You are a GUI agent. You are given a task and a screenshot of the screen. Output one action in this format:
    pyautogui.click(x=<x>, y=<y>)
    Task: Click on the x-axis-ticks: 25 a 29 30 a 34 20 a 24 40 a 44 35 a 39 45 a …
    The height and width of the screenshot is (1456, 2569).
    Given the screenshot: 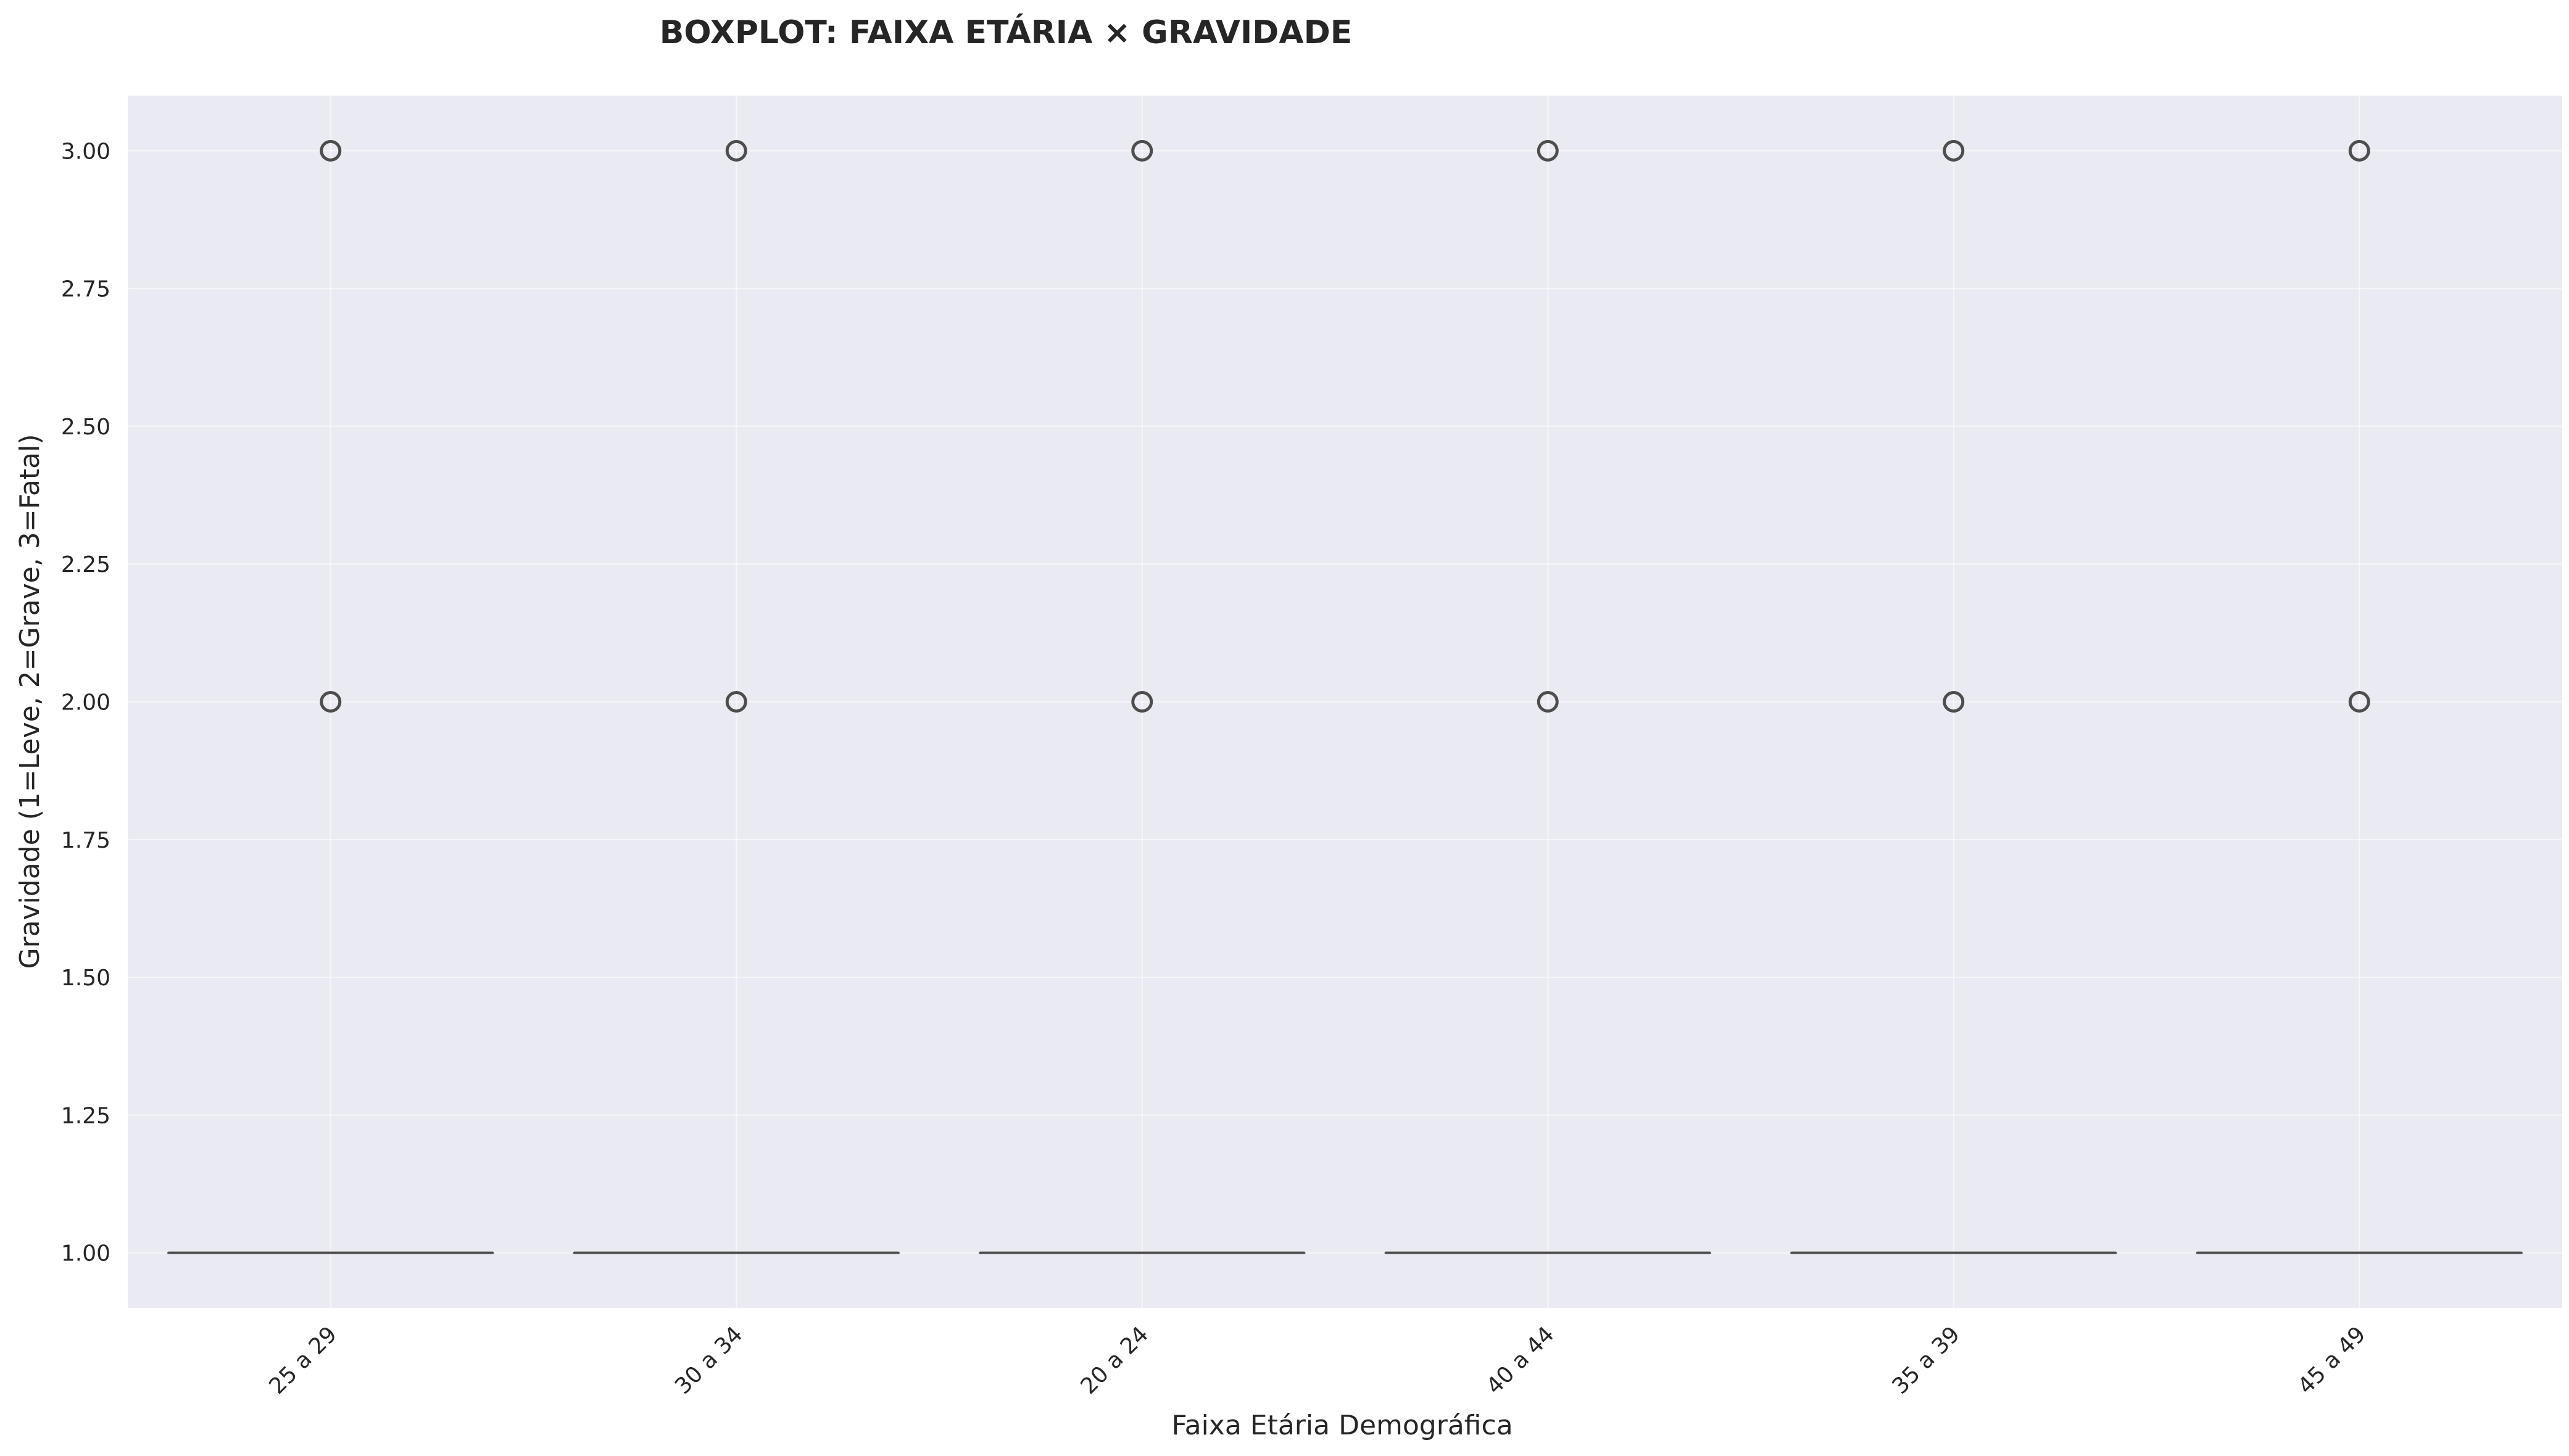 What is the action you would take?
    pyautogui.click(x=1318, y=1361)
    